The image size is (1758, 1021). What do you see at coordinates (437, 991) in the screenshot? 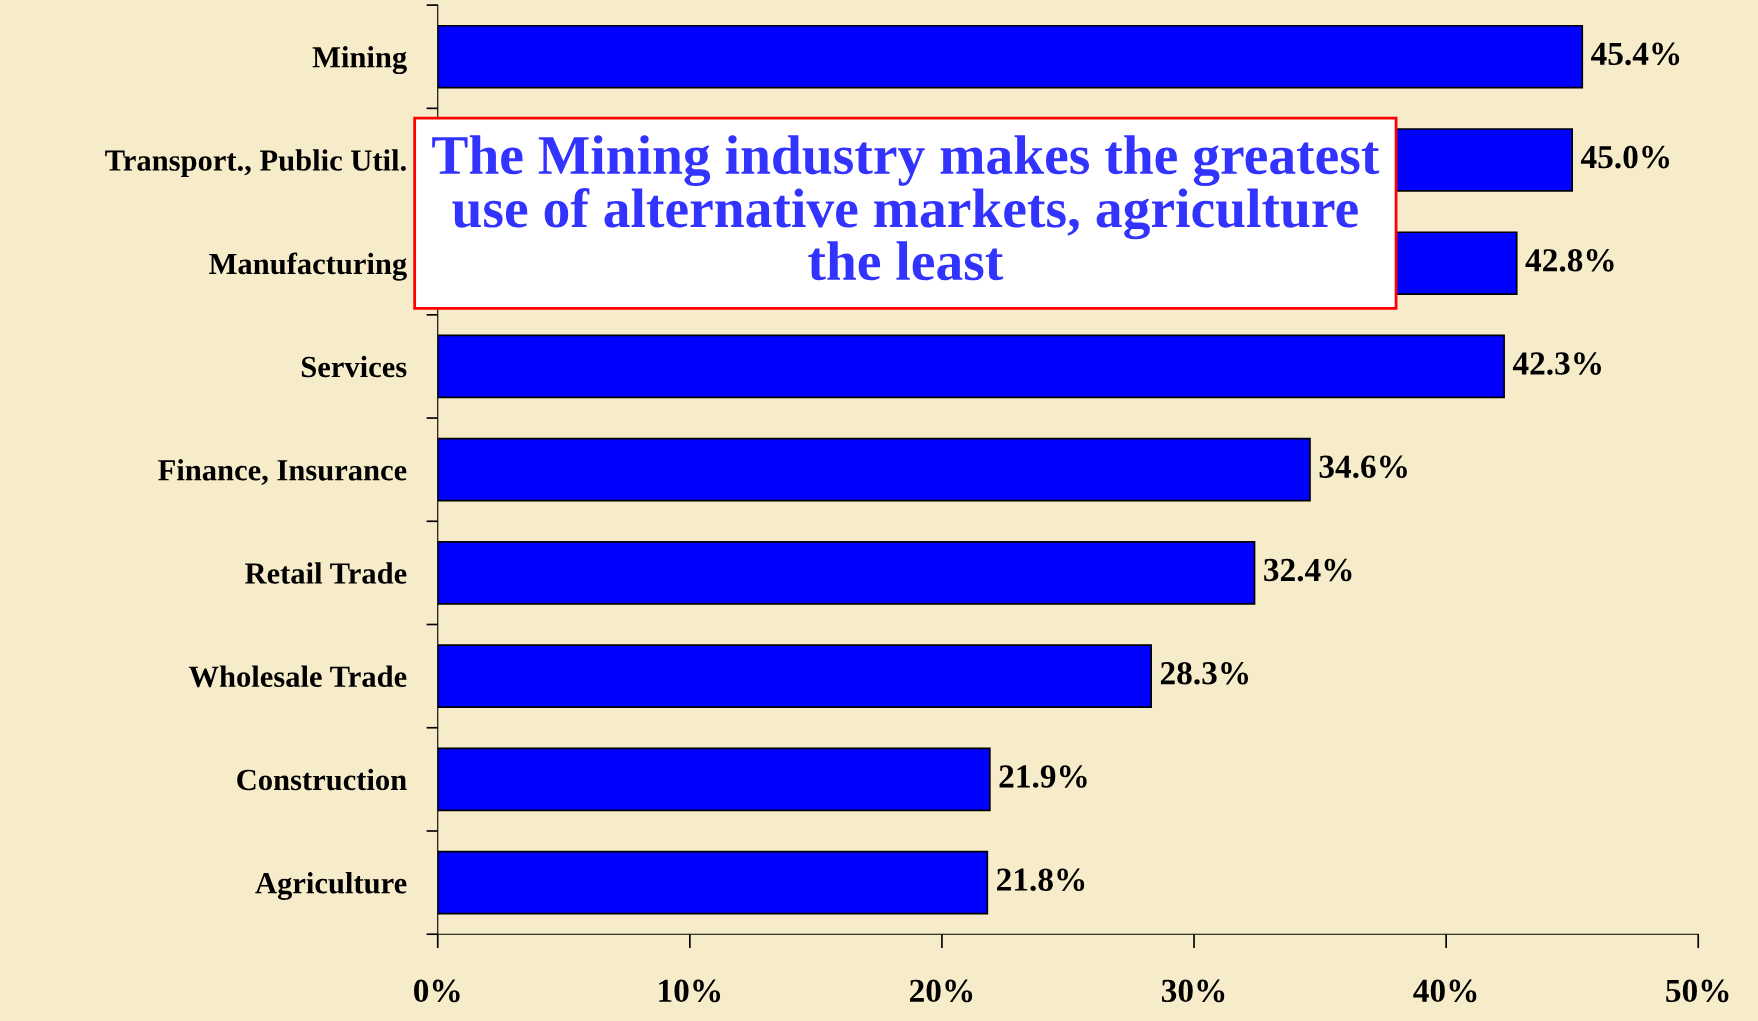
I see `x-tick-label: 0%` at bounding box center [437, 991].